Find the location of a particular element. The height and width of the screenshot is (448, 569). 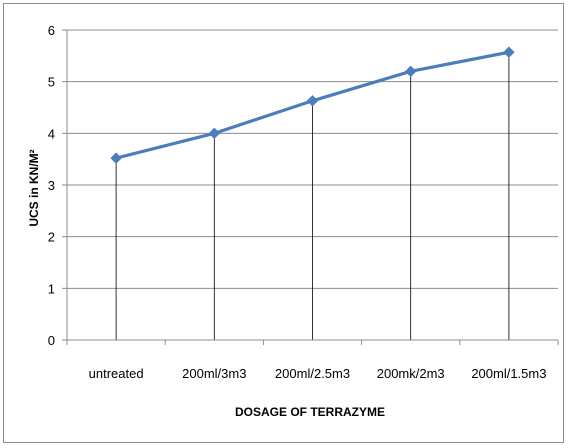

x-axis-title: DOSAGE OF TERRAZYME is located at coordinates (310, 412).